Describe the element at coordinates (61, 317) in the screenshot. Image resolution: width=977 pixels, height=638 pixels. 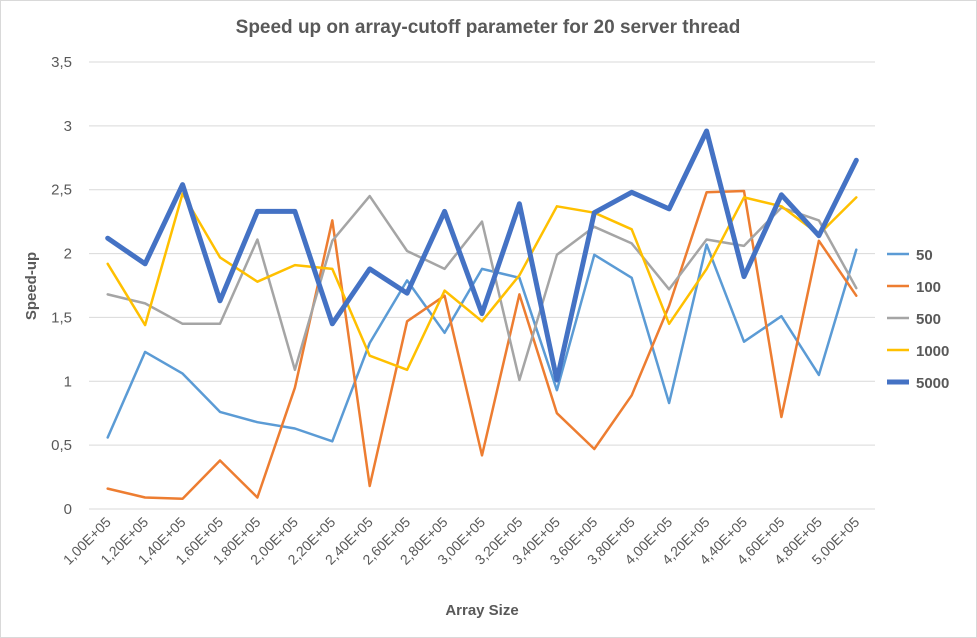
I see `y-tick-label: 1,5` at that location.